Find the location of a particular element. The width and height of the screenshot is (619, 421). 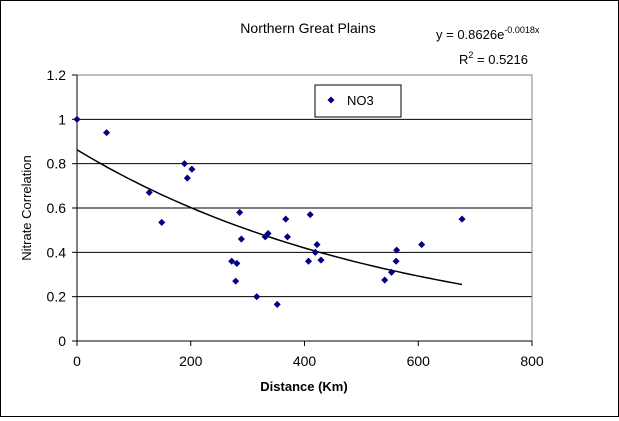

y-tick-label: 0.4 is located at coordinates (57, 252).